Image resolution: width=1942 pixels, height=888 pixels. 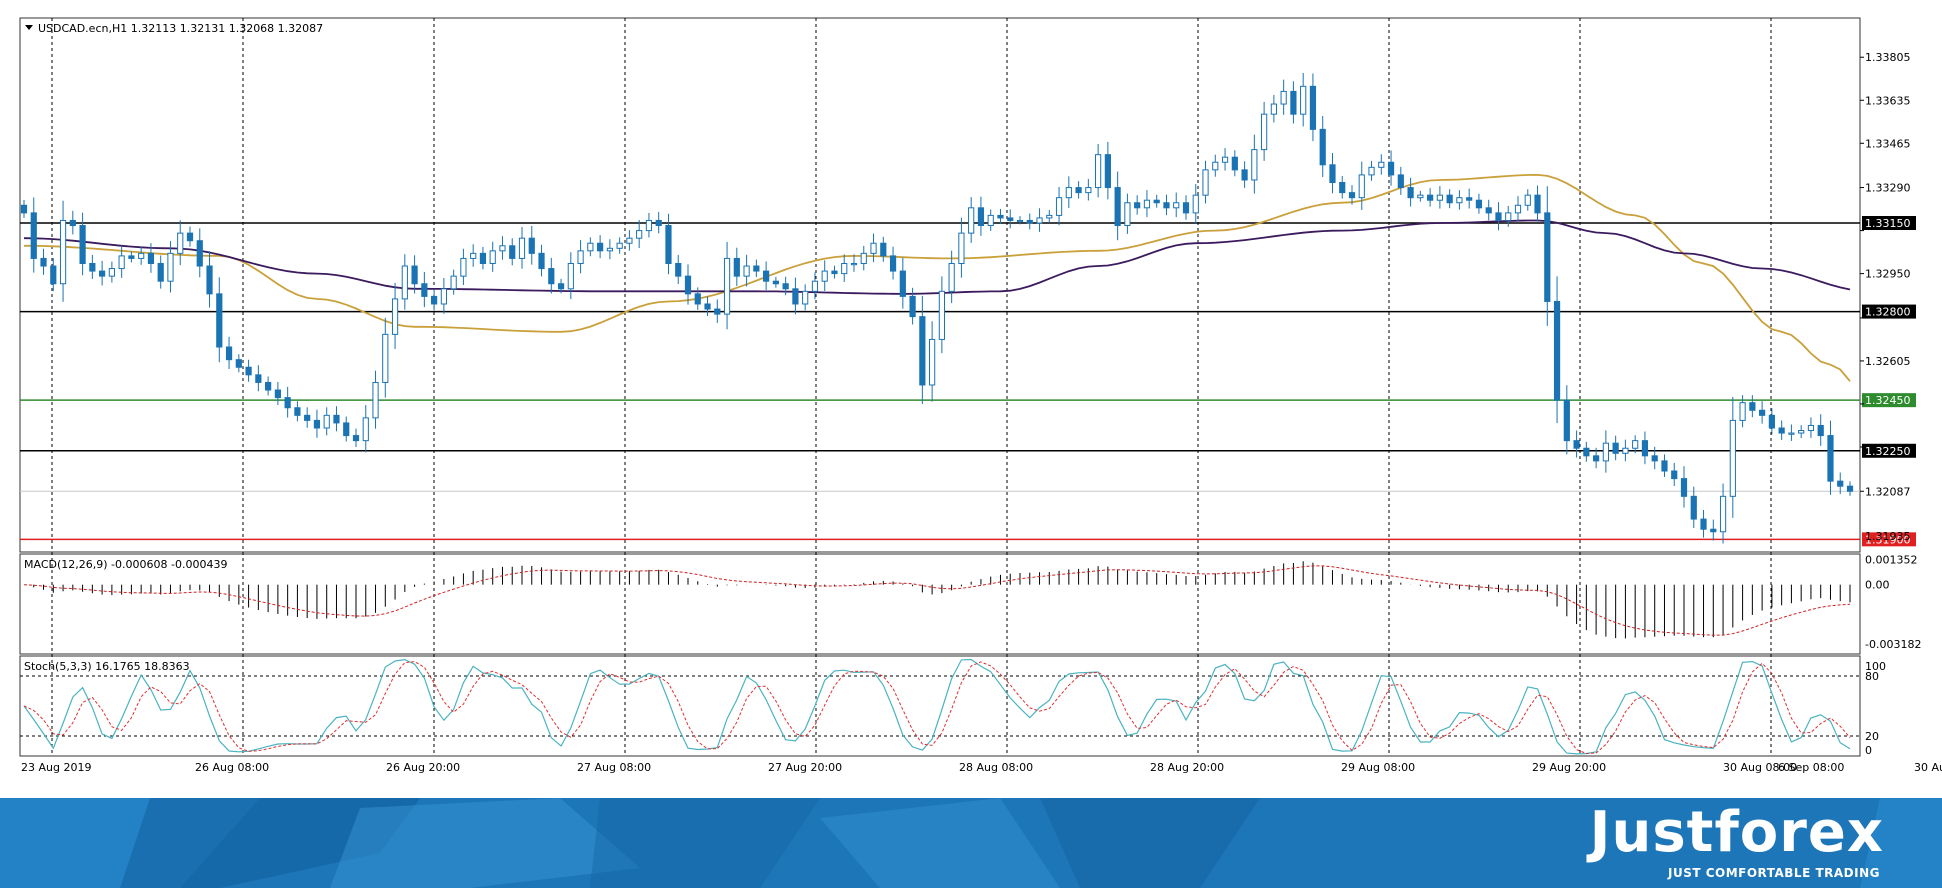 I want to click on time-tick-label: 27 Aug 20:00, so click(x=805, y=767).